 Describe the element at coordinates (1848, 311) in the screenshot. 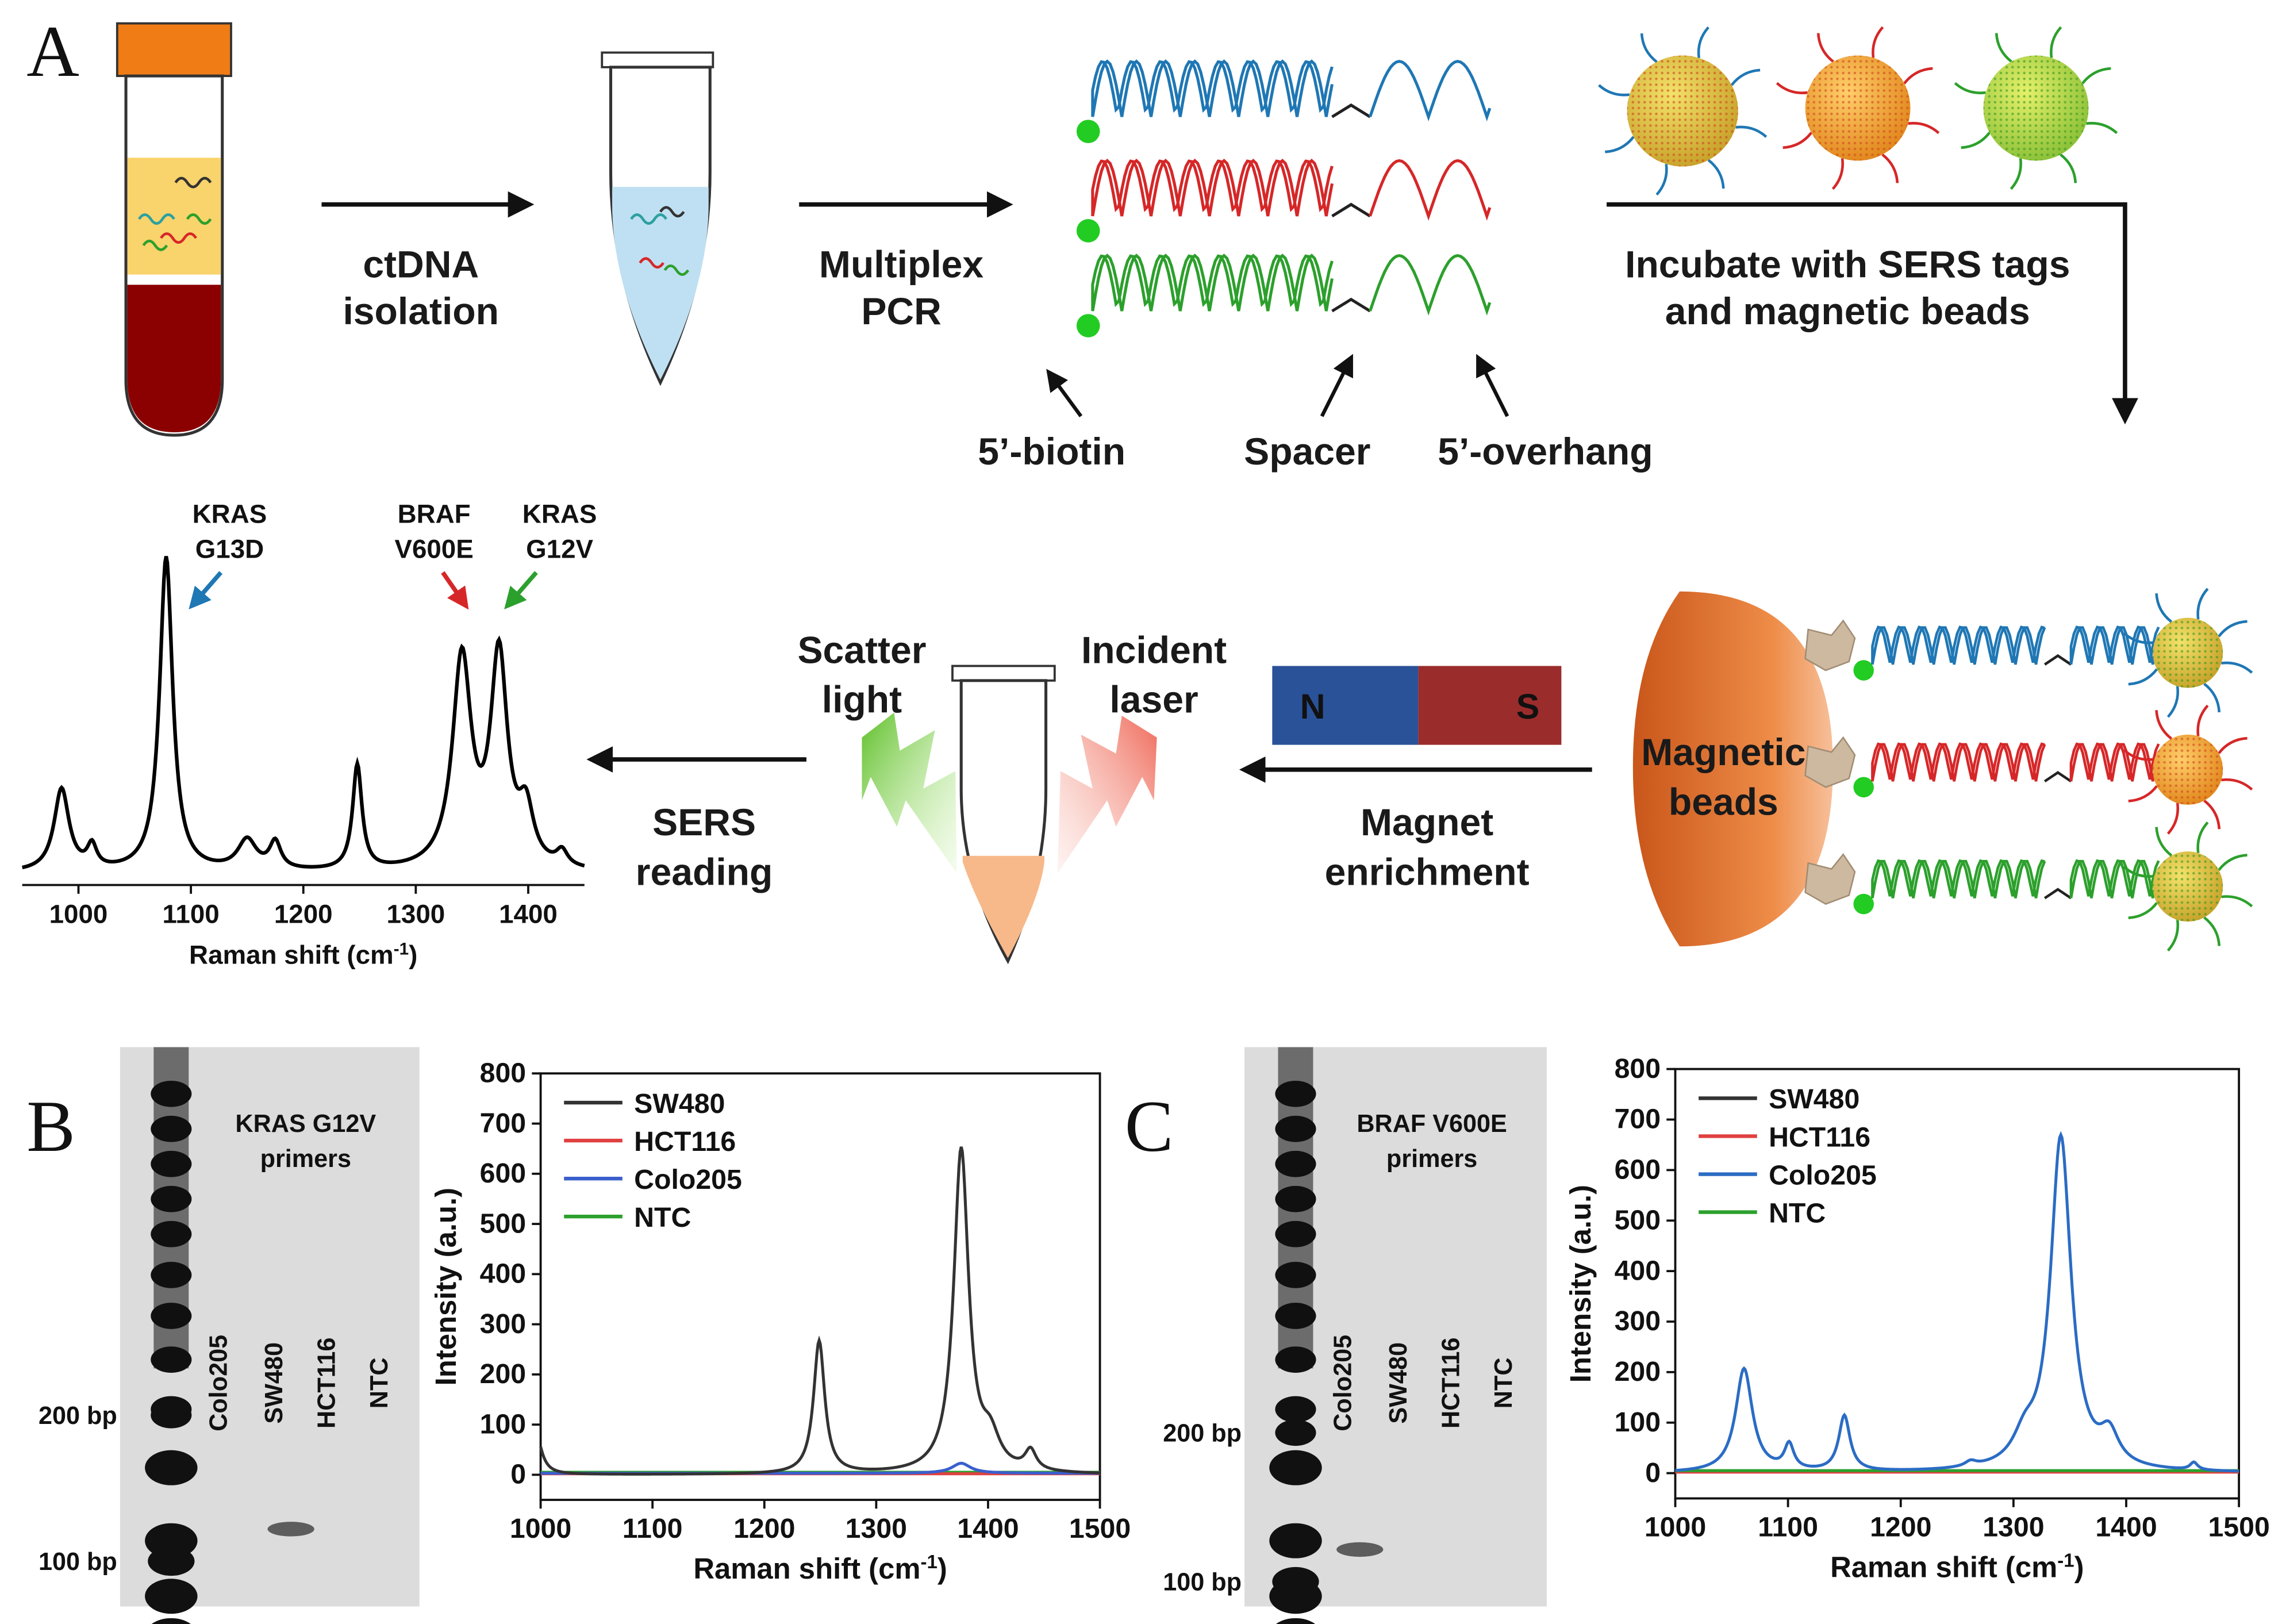

I see `label-incubate-2: and magnetic beads` at that location.